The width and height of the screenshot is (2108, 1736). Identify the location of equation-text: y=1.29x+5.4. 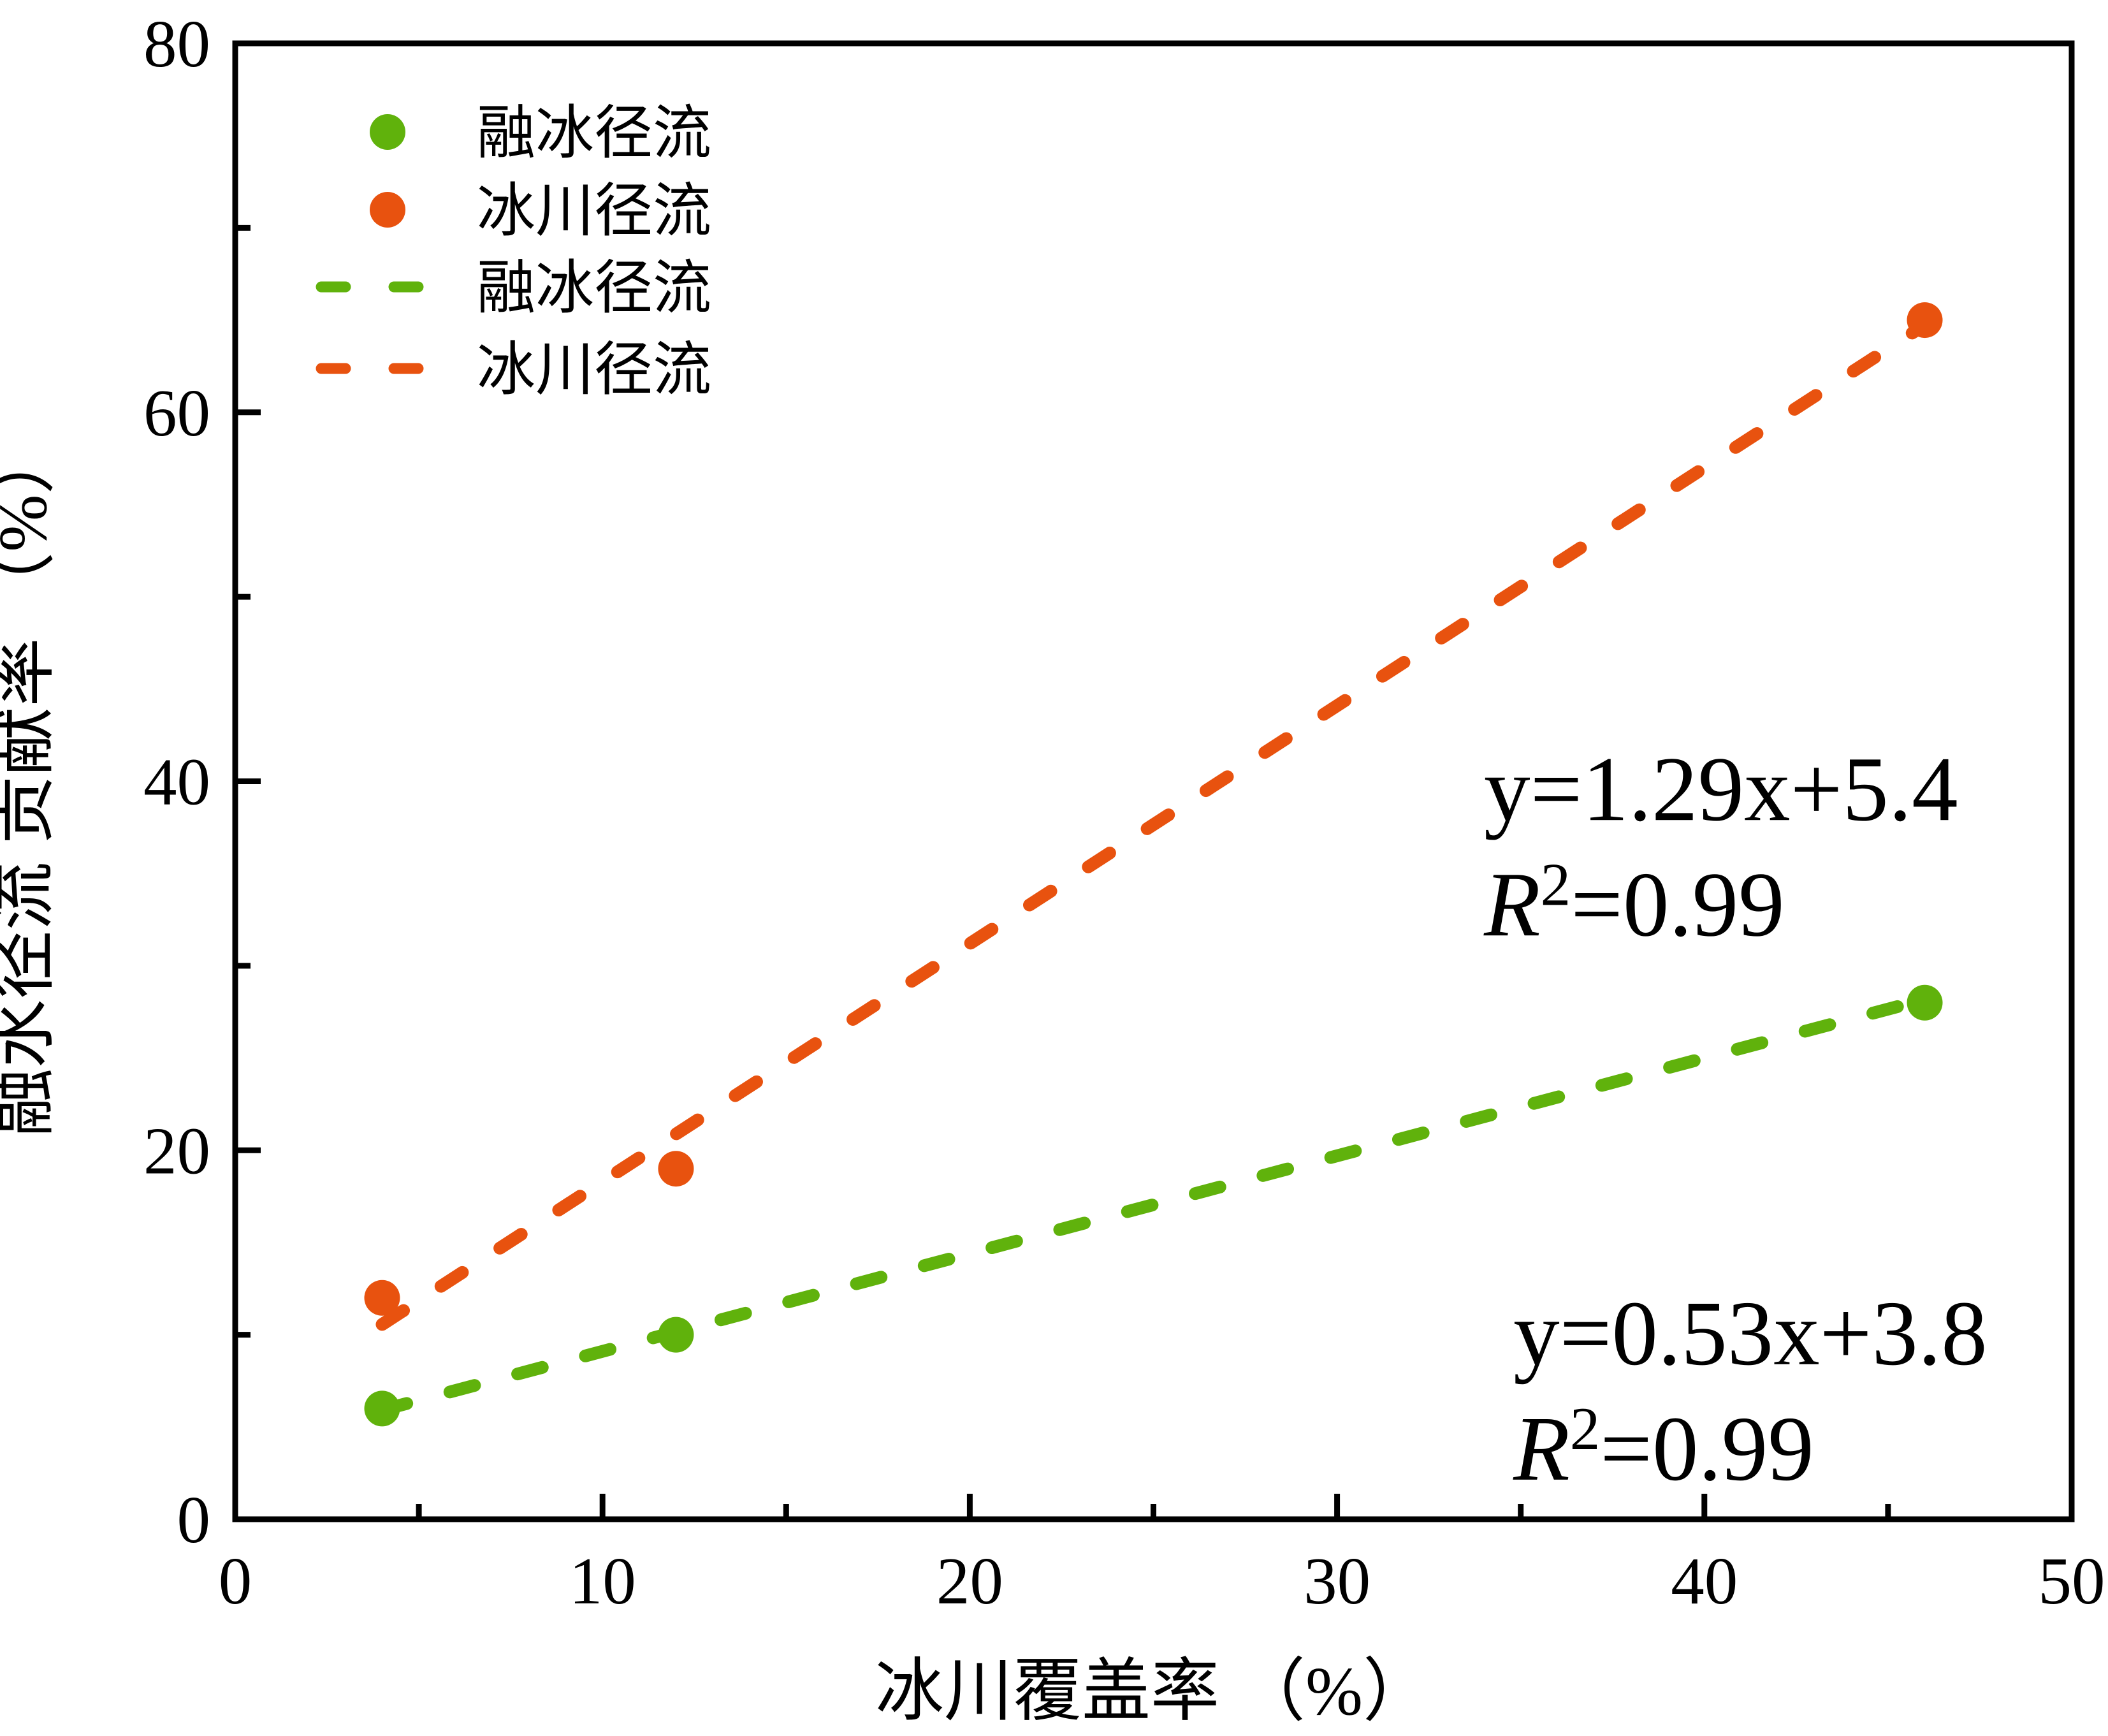
(1721, 789).